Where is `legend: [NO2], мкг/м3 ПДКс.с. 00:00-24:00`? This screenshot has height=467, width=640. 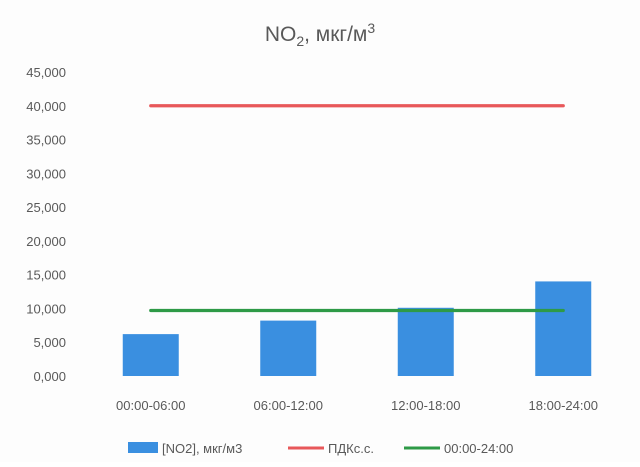 legend: [NO2], мкг/м3 ПДКс.с. 00:00-24:00 is located at coordinates (320, 448).